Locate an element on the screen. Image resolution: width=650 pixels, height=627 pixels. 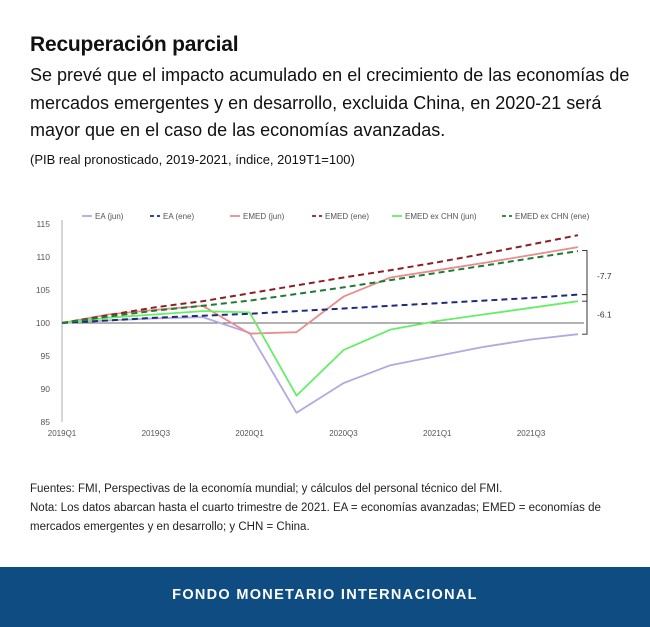
legend-label: EMED (ene) is located at coordinates (347, 216).